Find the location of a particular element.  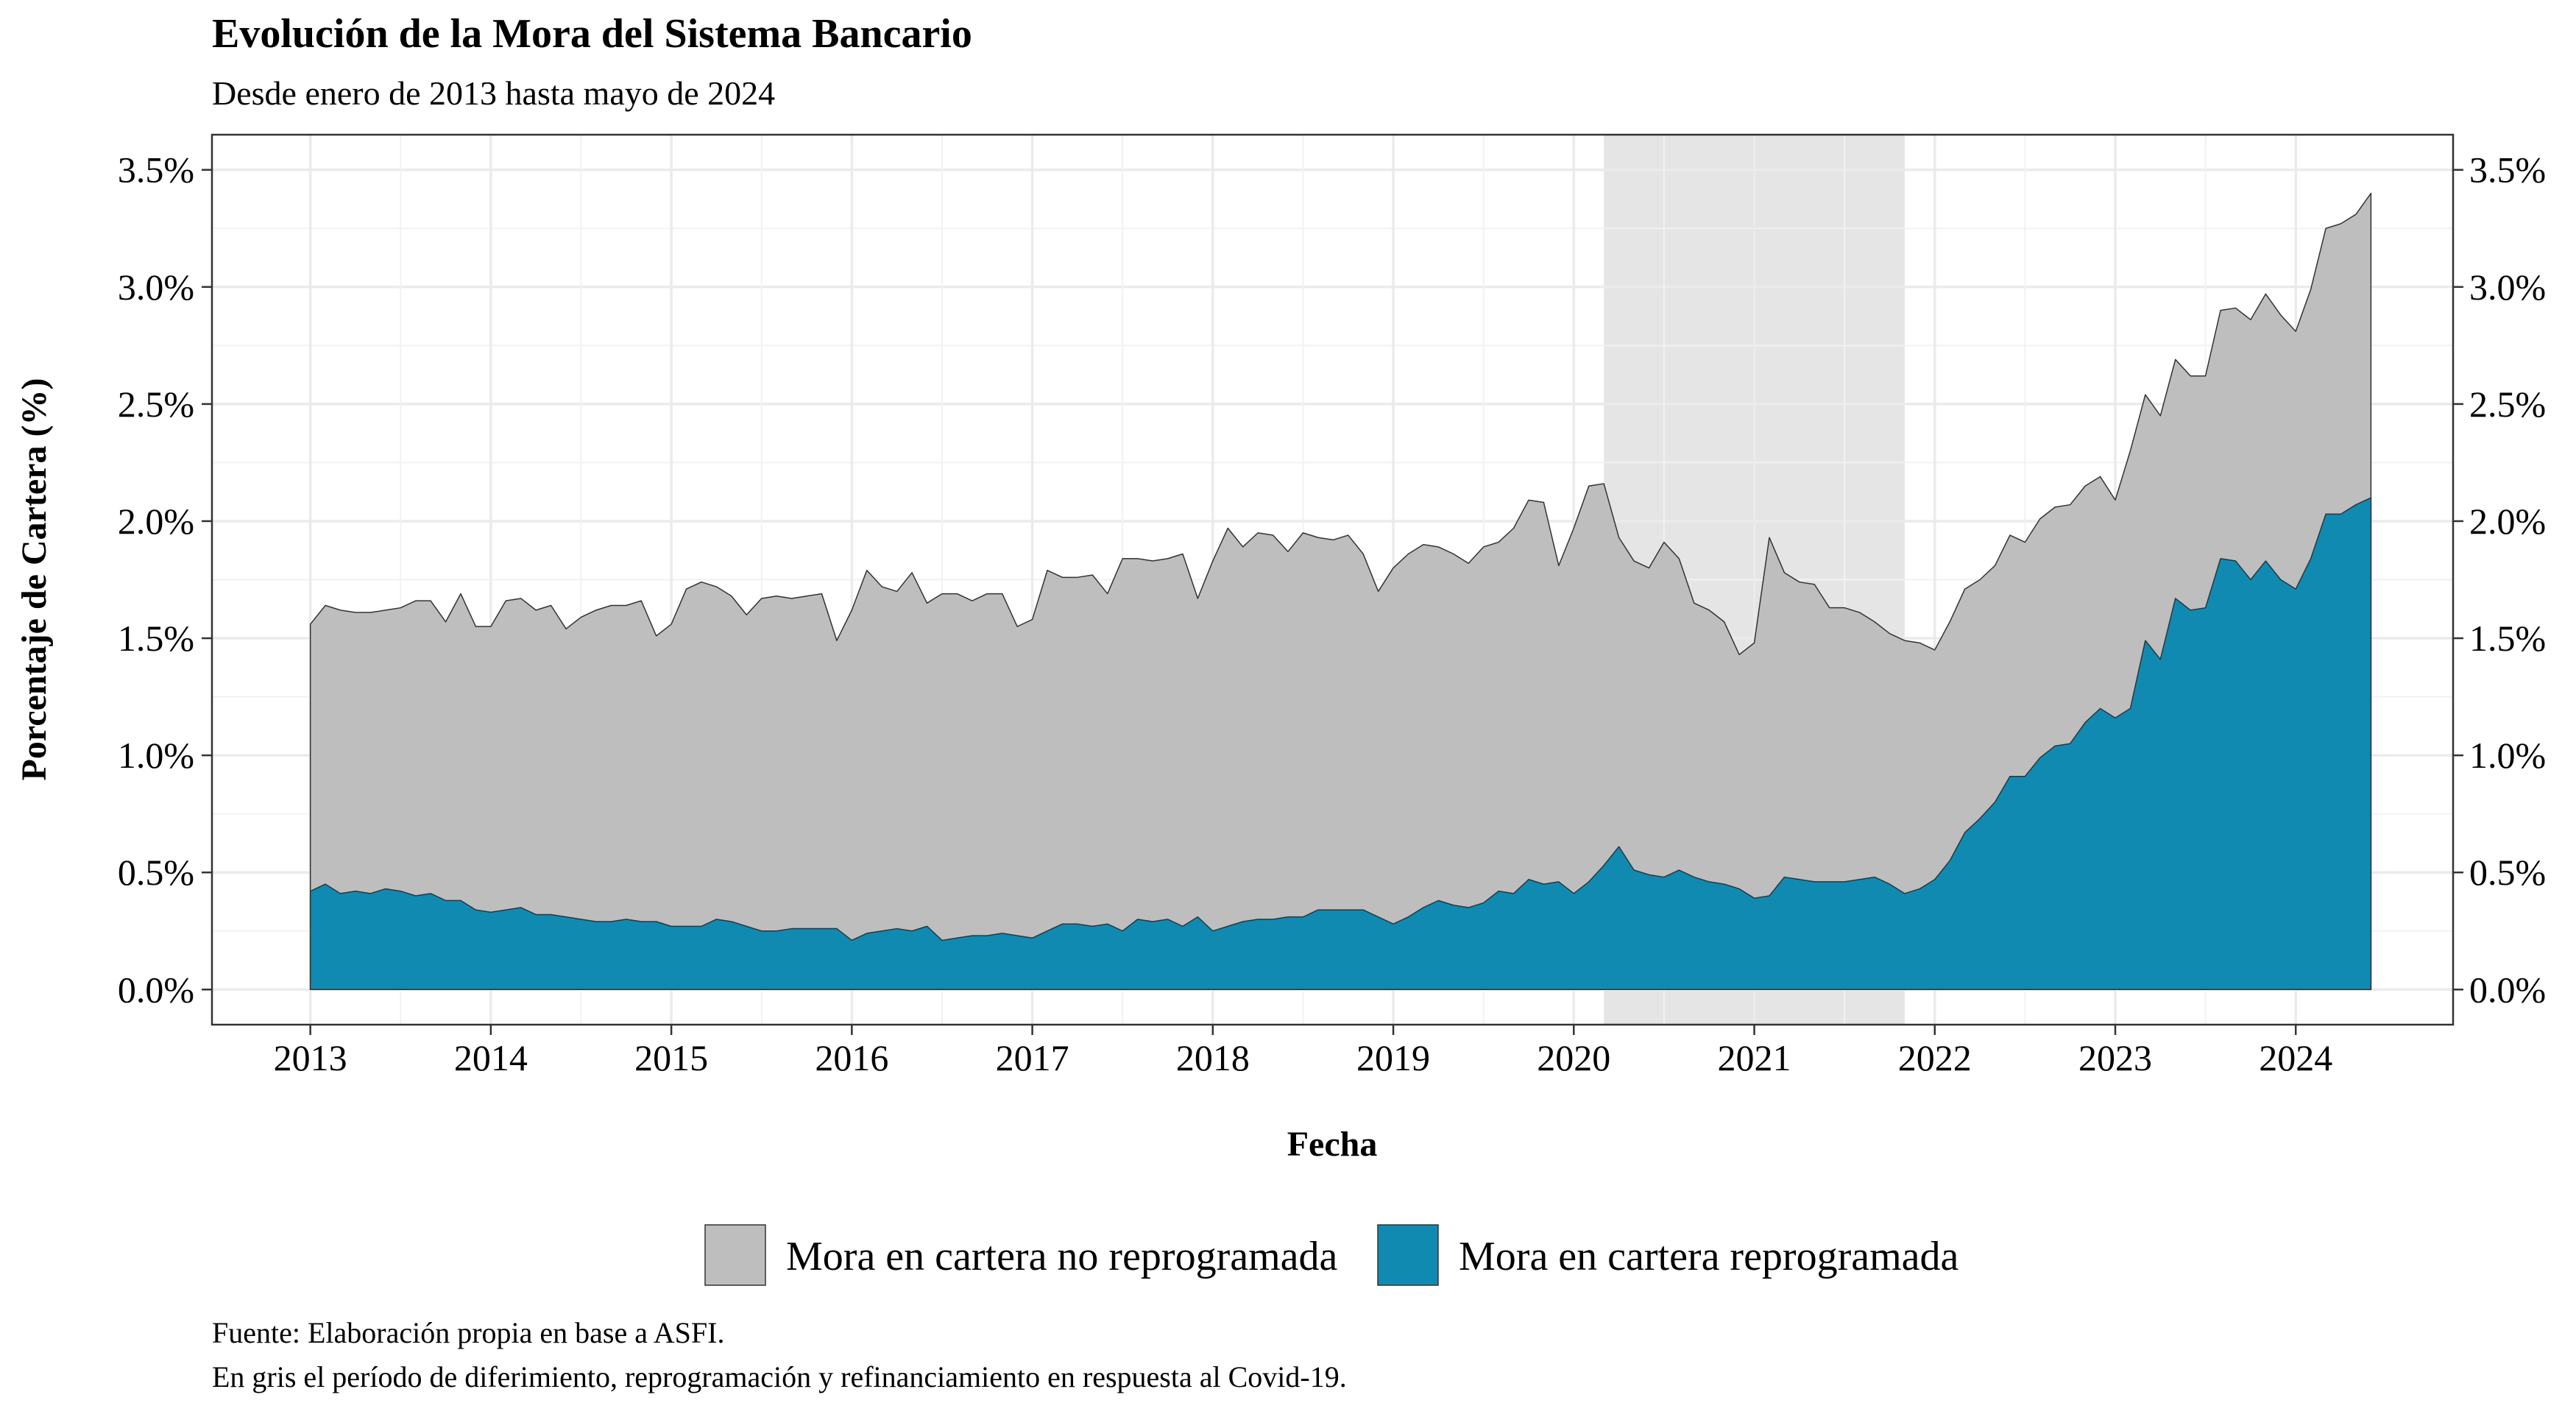

y-tick-label: 1.5% is located at coordinates (156, 638).